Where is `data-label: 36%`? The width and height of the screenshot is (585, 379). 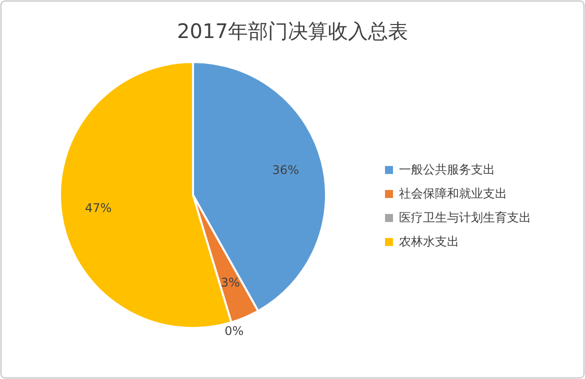
data-label: 36% is located at coordinates (285, 170).